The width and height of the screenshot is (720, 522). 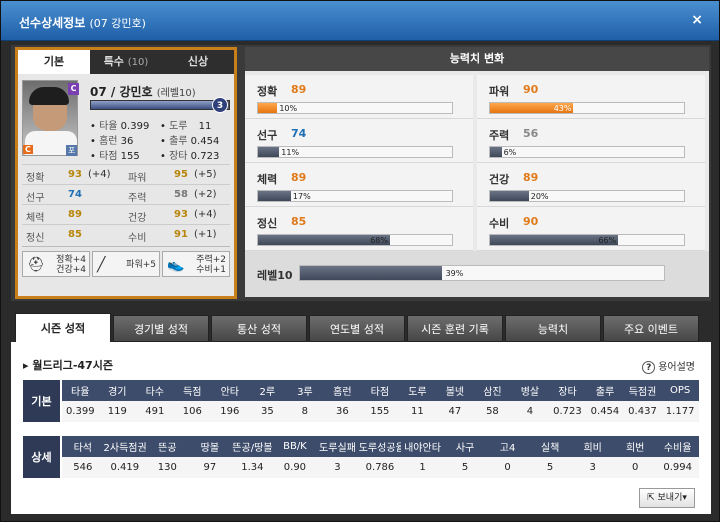 What do you see at coordinates (120, 126) in the screenshot?
I see `stat-avg: • 타율 0.399` at bounding box center [120, 126].